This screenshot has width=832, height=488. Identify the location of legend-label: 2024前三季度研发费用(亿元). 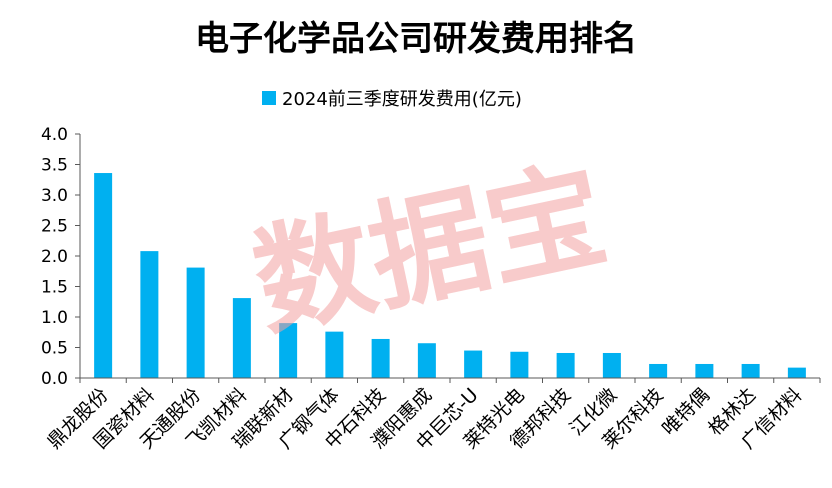
(402, 99).